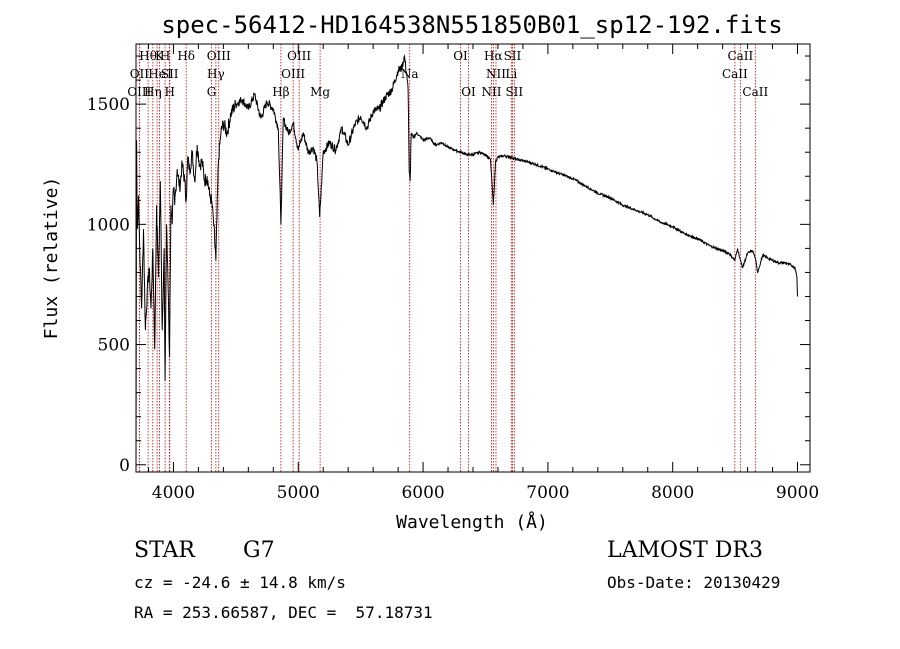  Describe the element at coordinates (685, 550) in the screenshot. I see `survey-name: LAMOST DR3` at that location.